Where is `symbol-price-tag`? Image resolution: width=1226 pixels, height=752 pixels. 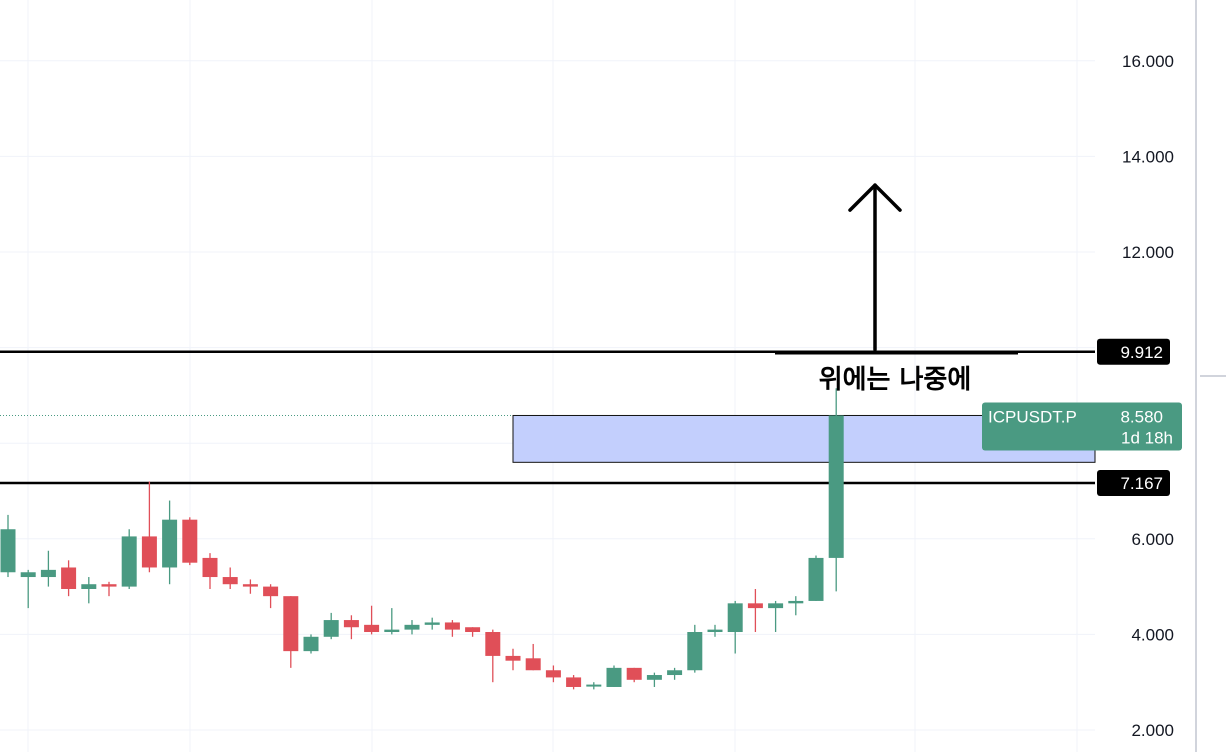 symbol-price-tag is located at coordinates (1082, 426).